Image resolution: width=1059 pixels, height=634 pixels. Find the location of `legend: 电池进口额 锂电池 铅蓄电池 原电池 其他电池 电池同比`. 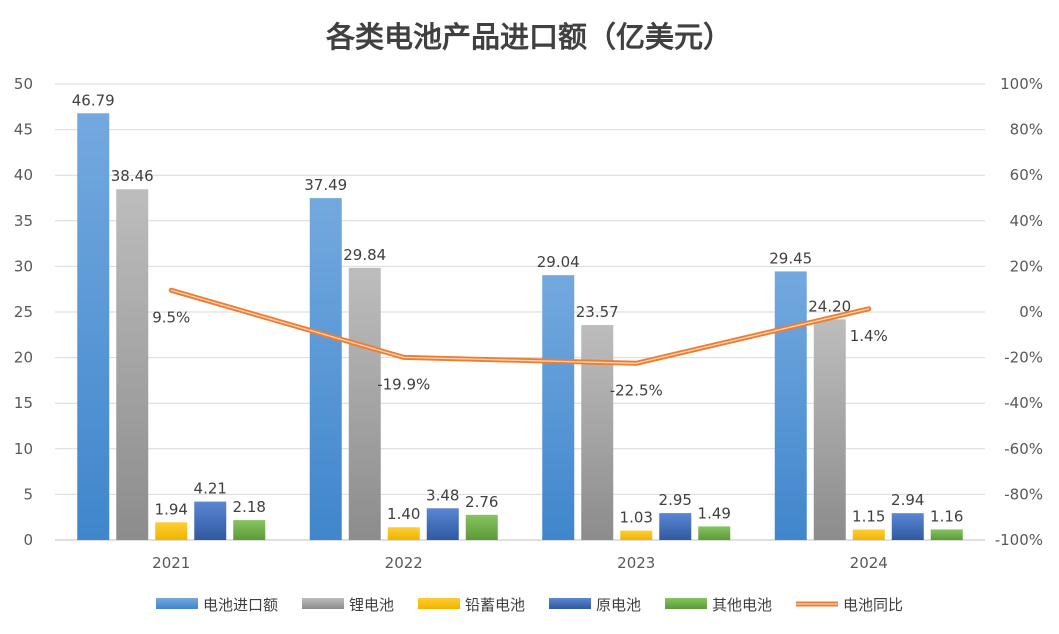

legend: 电池进口额 锂电池 铅蓄电池 原电池 其他电池 电池同比 is located at coordinates (529, 605).